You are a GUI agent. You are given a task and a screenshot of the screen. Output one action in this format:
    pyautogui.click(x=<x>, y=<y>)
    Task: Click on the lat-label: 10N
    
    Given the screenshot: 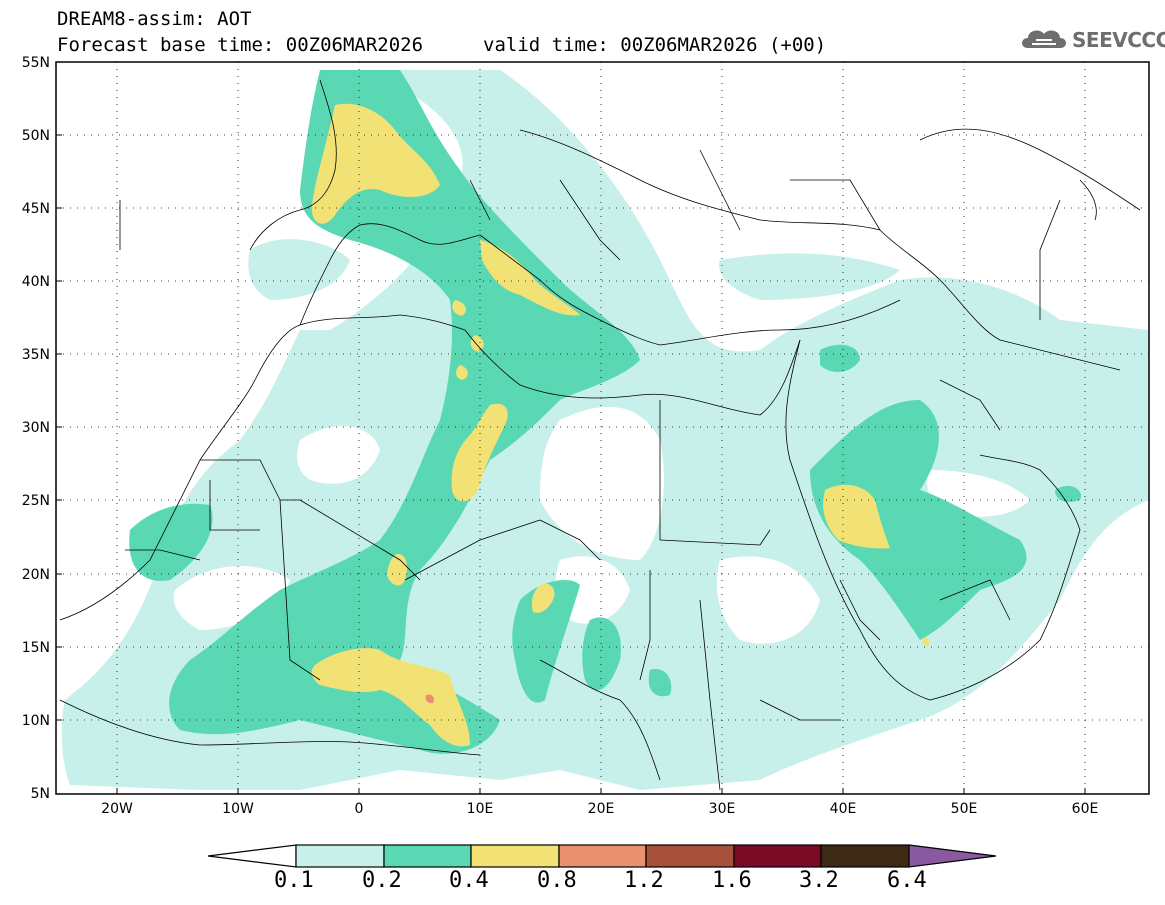 What is the action you would take?
    pyautogui.click(x=36, y=721)
    